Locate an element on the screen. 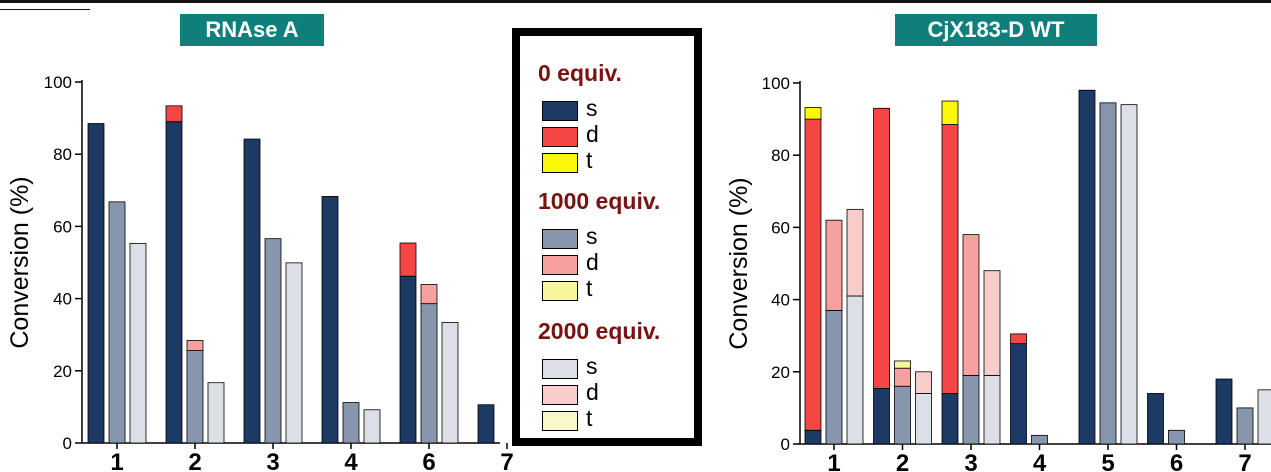 Image resolution: width=1271 pixels, height=472 pixels. y-axis-label: Conversion (%) is located at coordinates (20, 262).